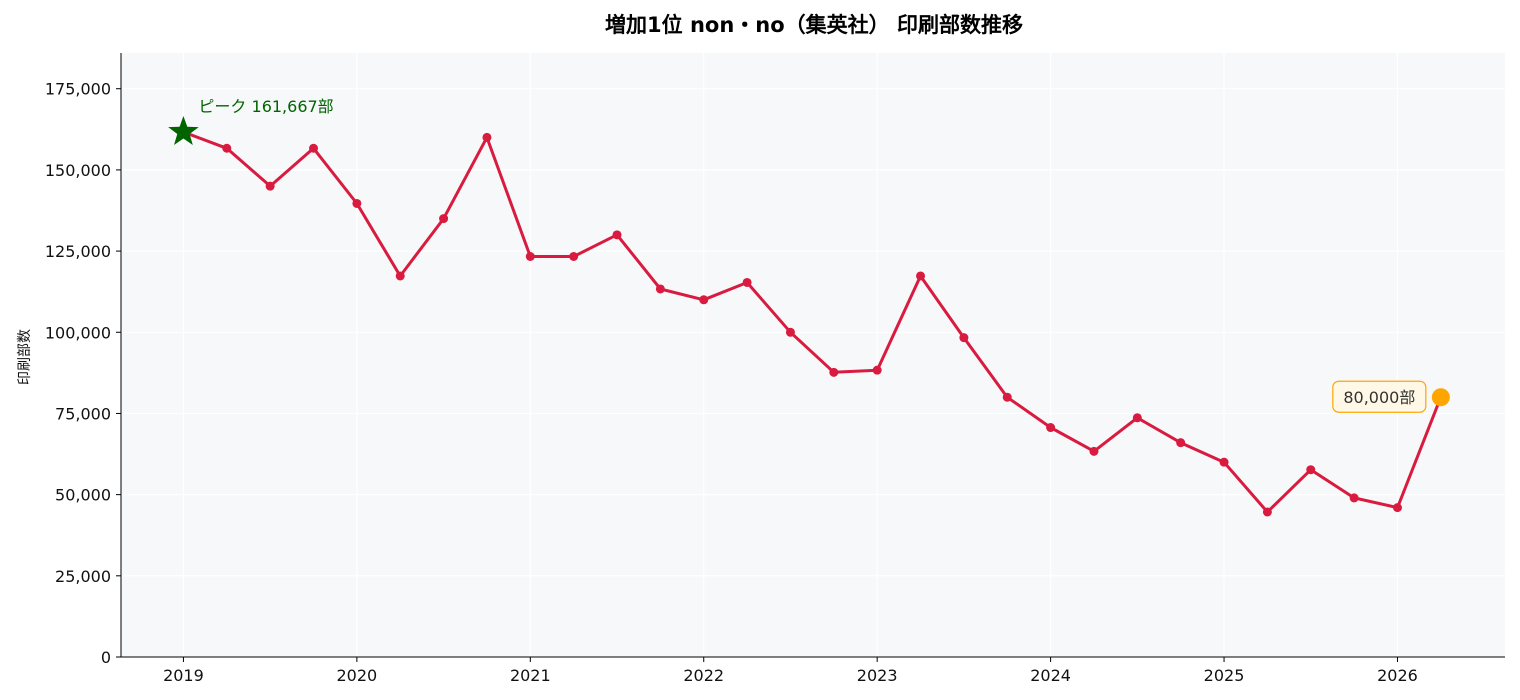 Image resolution: width=1520 pixels, height=700 pixels. I want to click on peak-star-marker, so click(183, 130).